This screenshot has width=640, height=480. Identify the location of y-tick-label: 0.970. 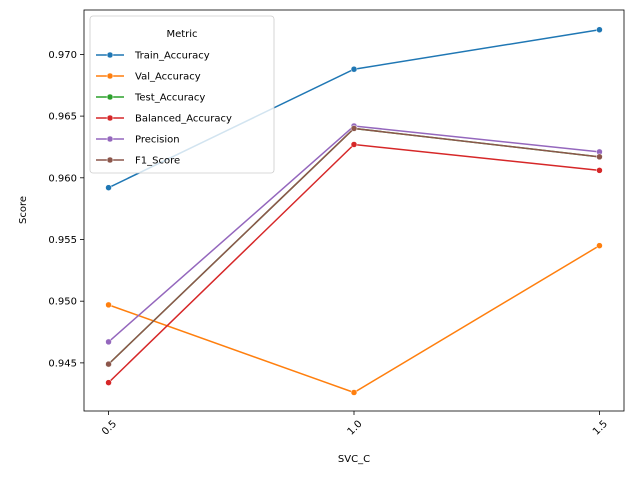
(62, 55).